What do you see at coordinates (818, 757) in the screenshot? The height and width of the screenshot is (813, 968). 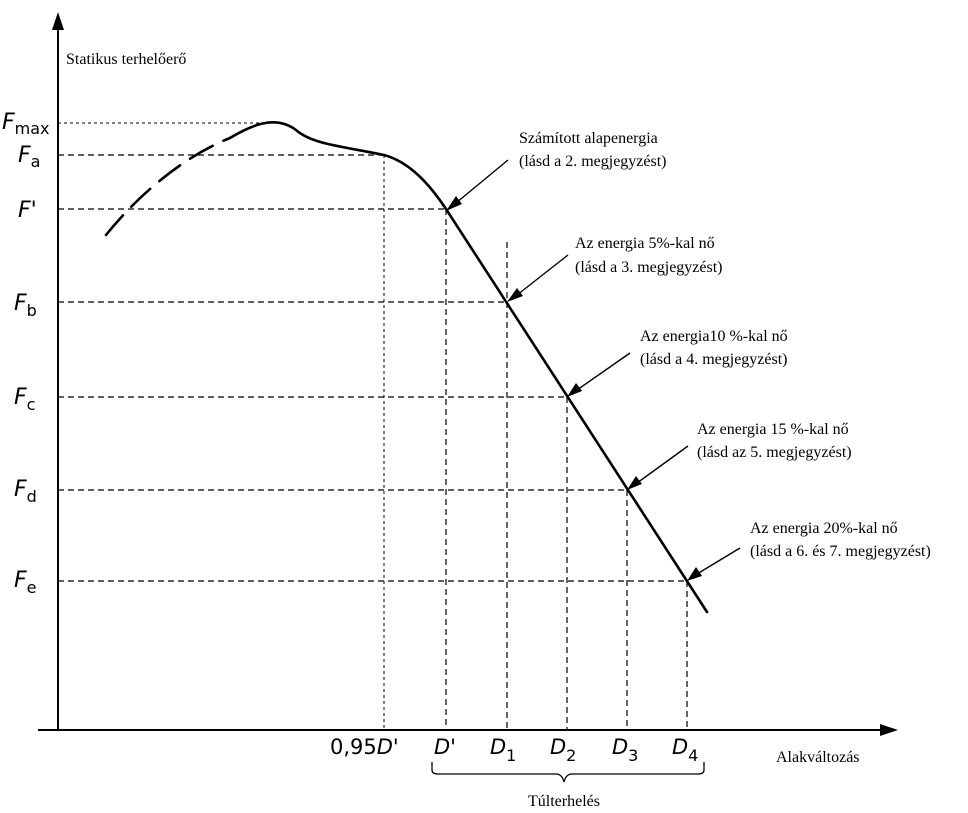 I see `x-axis-title: Alakváltozás` at bounding box center [818, 757].